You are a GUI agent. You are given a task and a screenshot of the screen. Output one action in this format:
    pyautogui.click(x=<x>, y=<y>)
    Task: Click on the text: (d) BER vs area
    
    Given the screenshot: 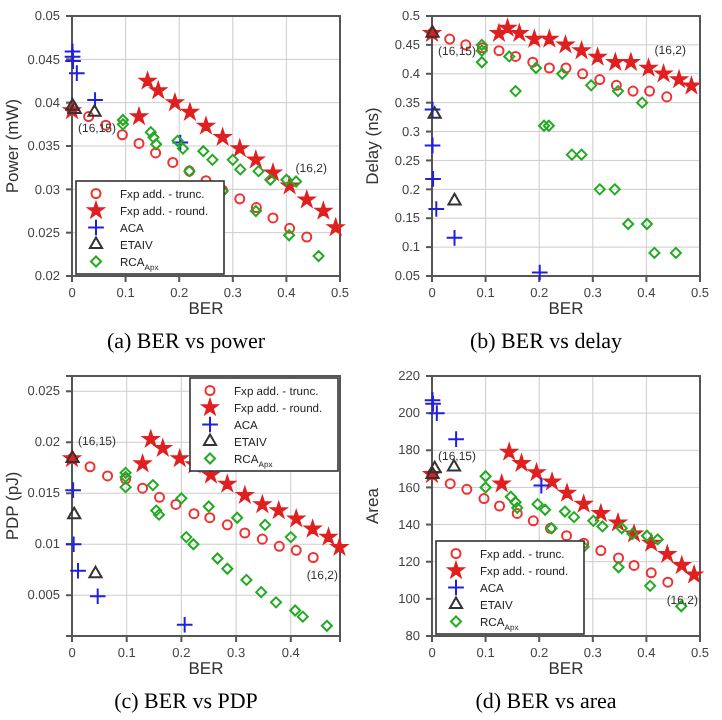 What is the action you would take?
    pyautogui.click(x=546, y=702)
    